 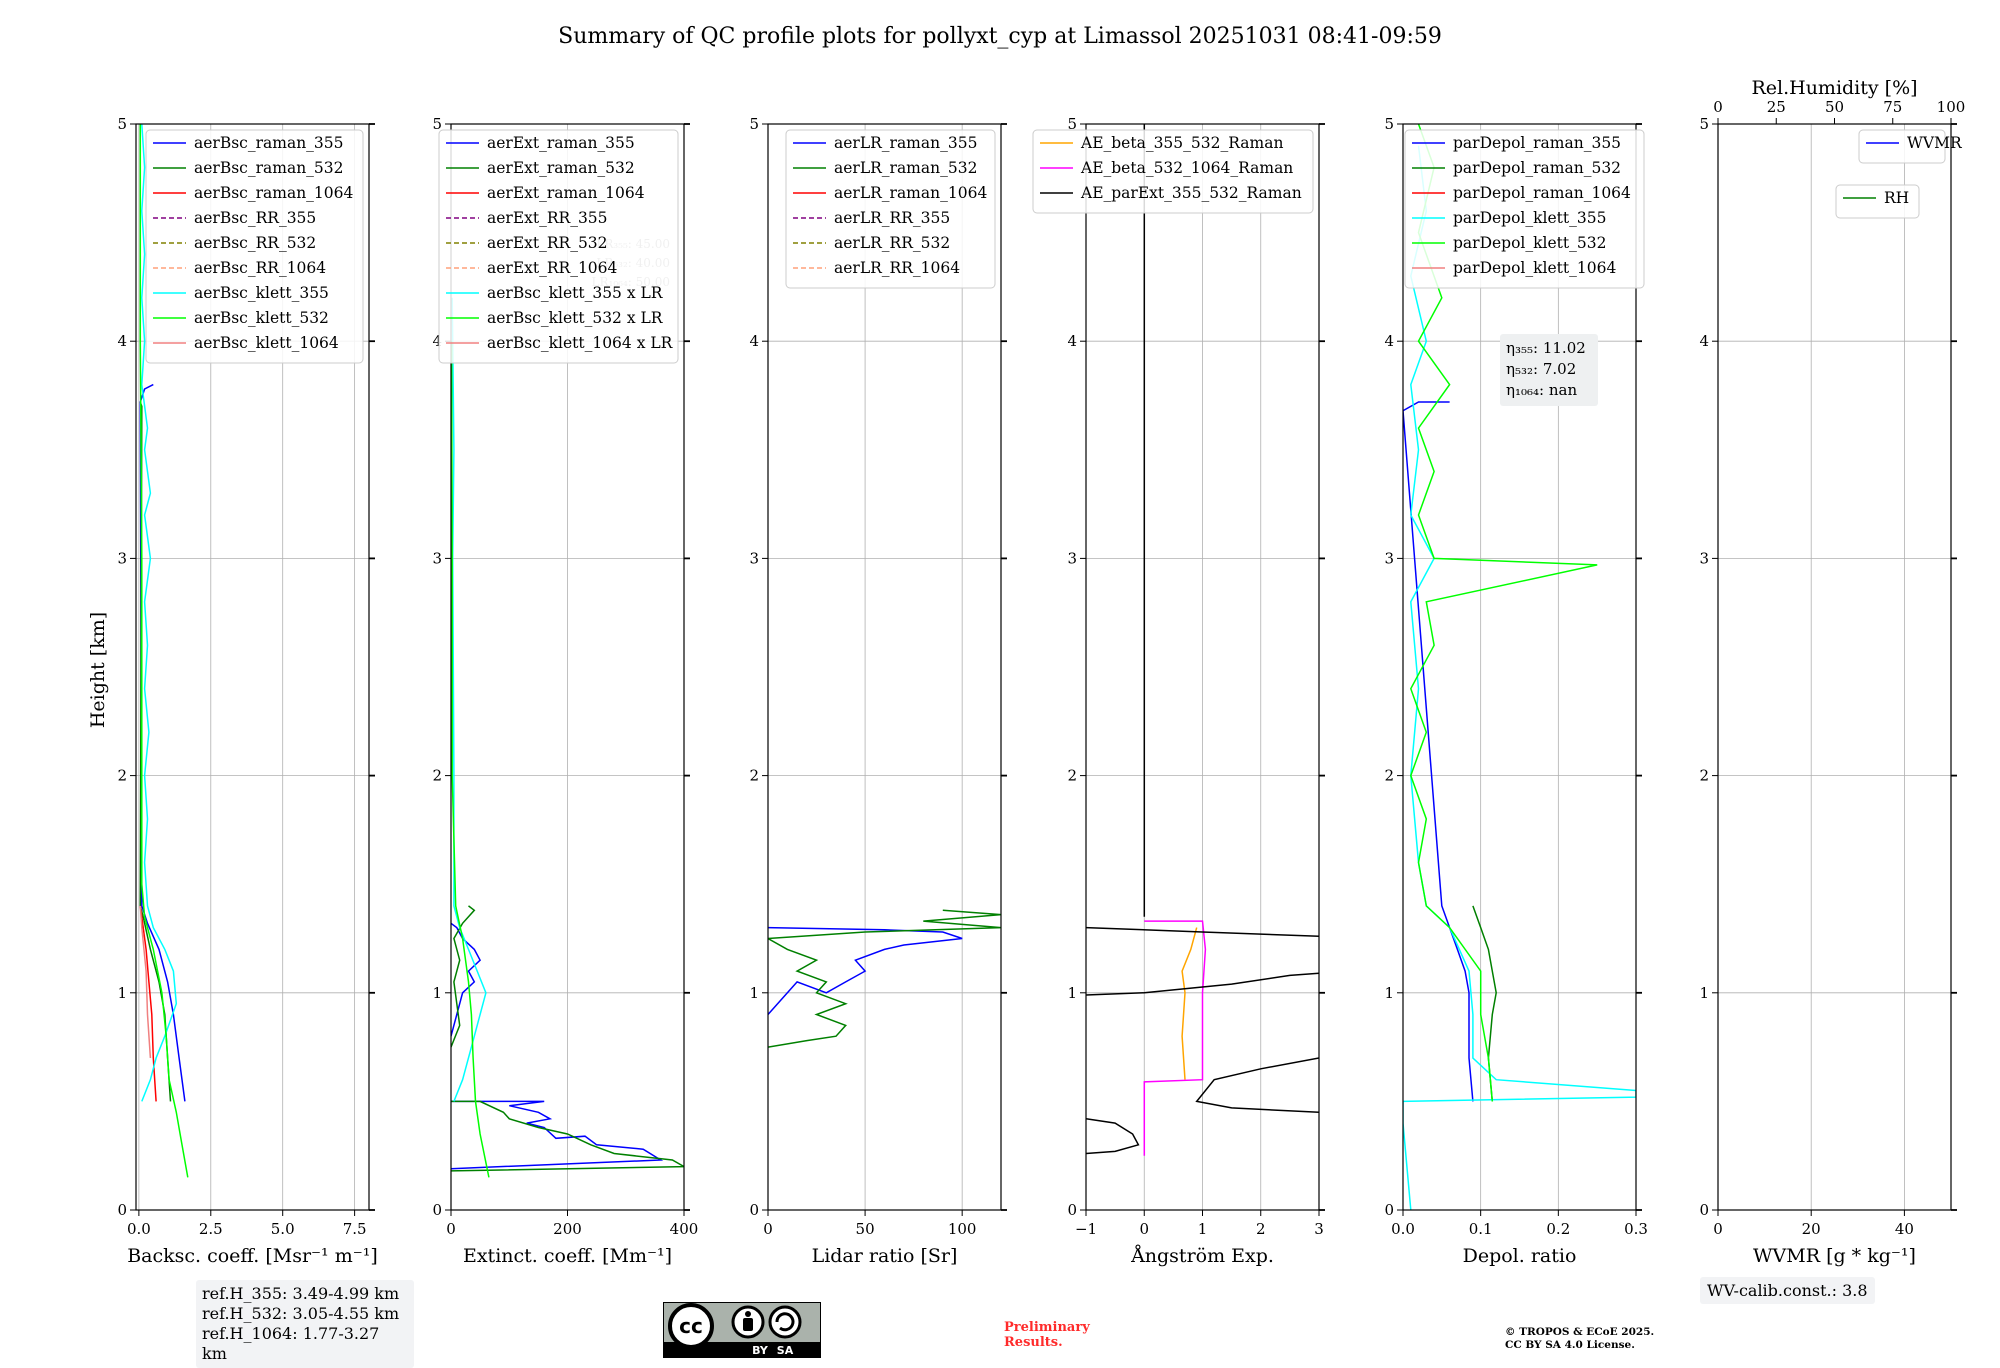 What do you see at coordinates (910, 193) in the screenshot?
I see `legend-entry: aerLR_raman_1064` at bounding box center [910, 193].